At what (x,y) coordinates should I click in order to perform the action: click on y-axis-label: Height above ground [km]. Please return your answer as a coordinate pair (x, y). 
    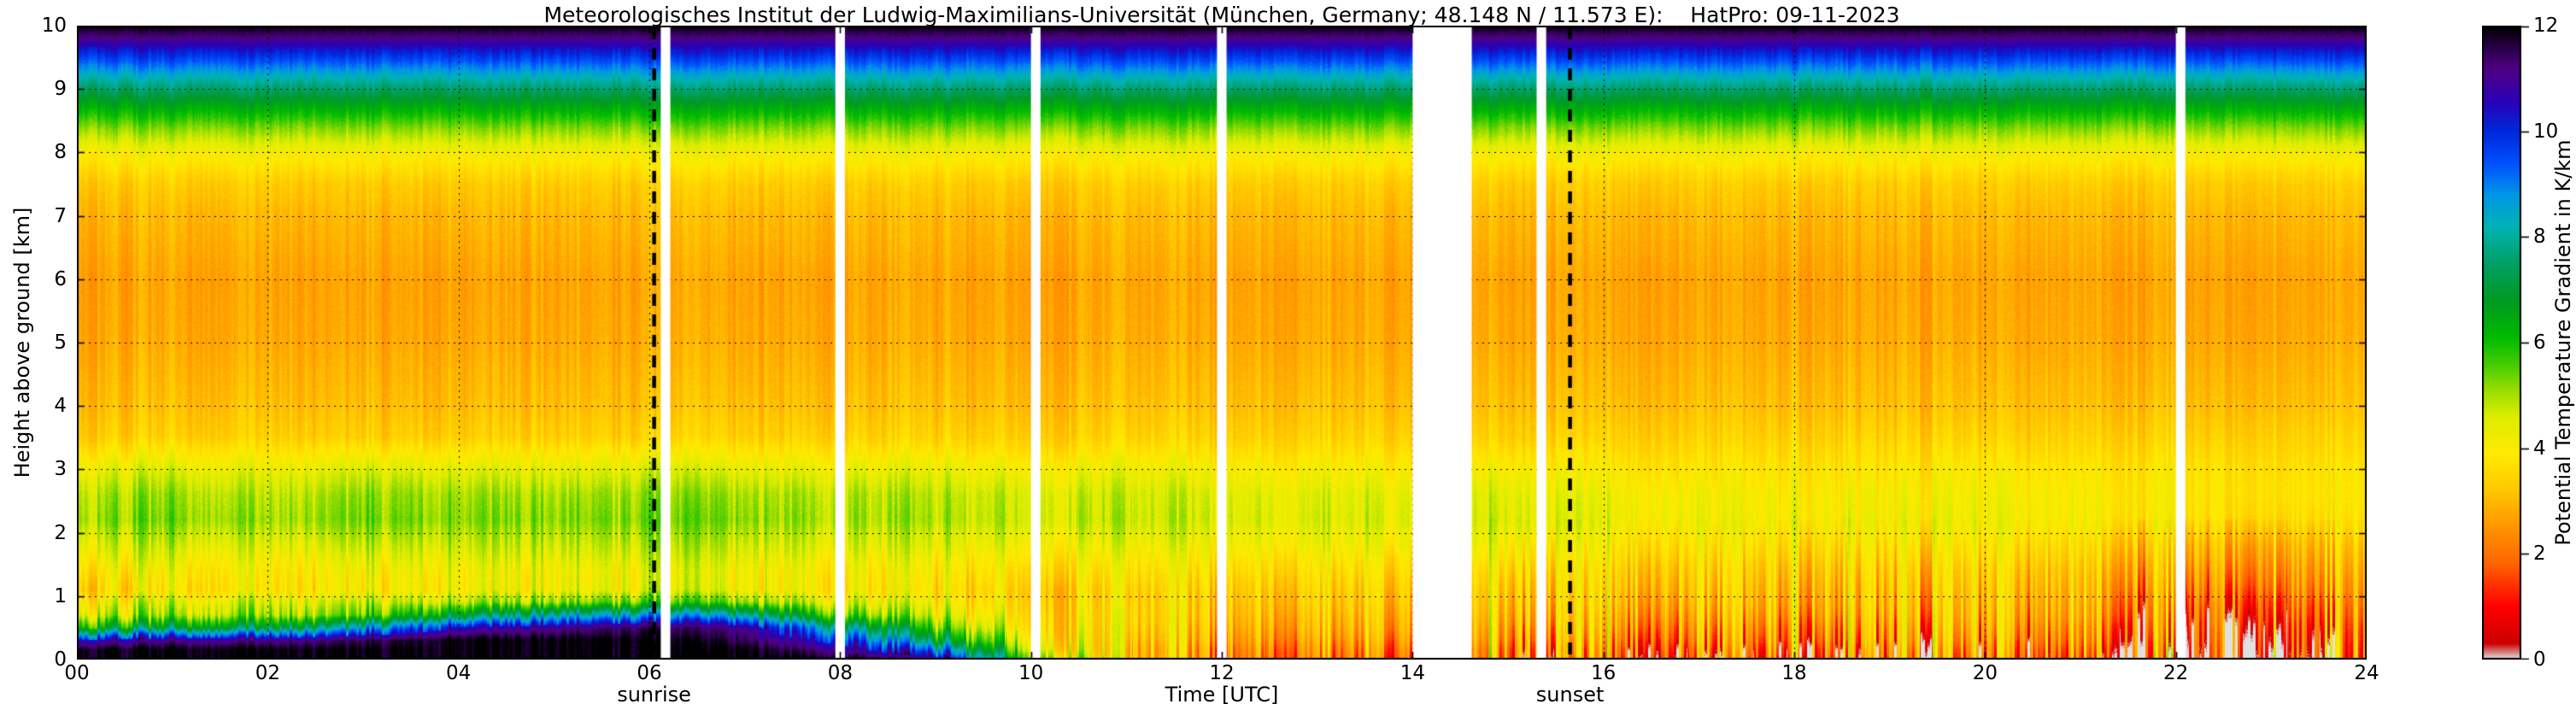
    Looking at the image, I should click on (22, 342).